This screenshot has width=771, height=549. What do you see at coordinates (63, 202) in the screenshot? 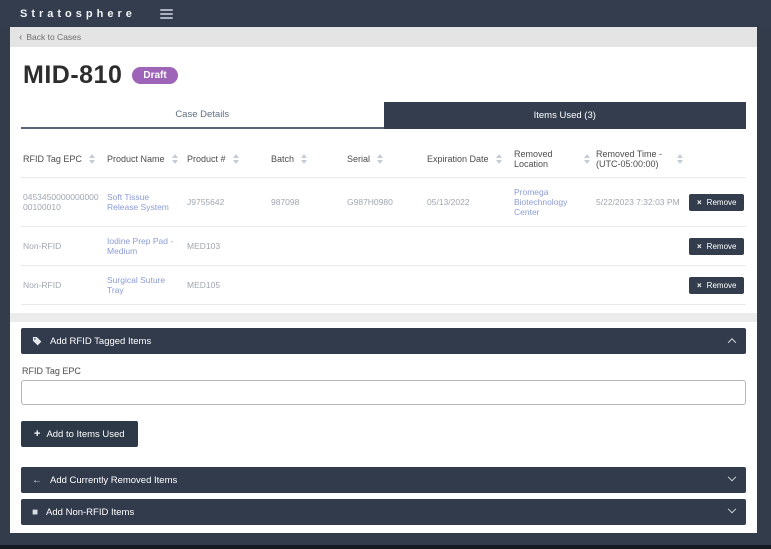
I see `cell-rfid-epc: 045345000000000000100010` at bounding box center [63, 202].